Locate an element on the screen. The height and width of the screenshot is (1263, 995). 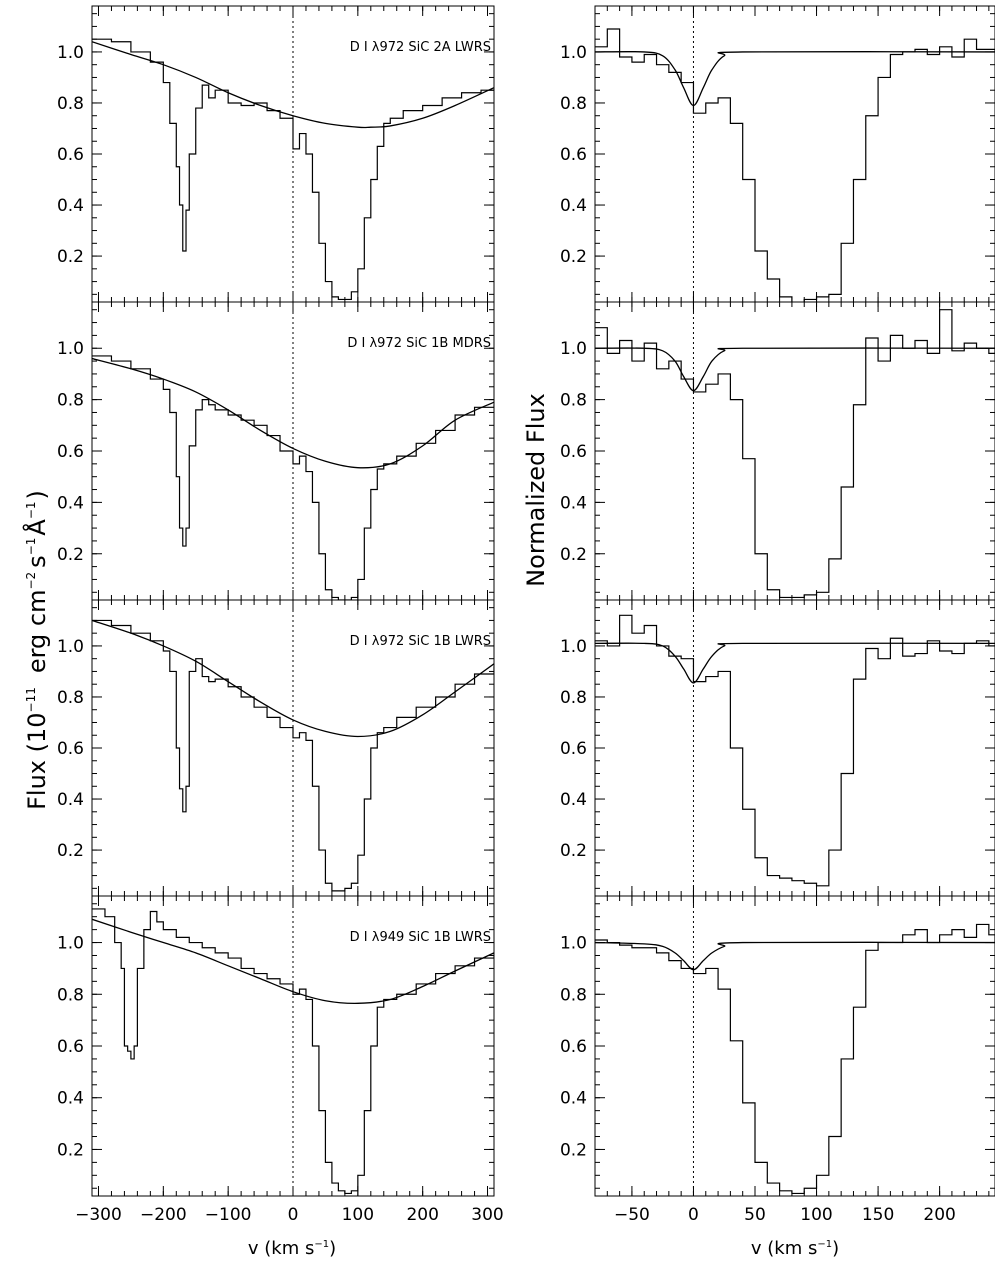
panel-left-3: 0.2 0.4 0.6 0.8 1.0 D I λ972 SiC 1B LWRS is located at coordinates (276, 748).